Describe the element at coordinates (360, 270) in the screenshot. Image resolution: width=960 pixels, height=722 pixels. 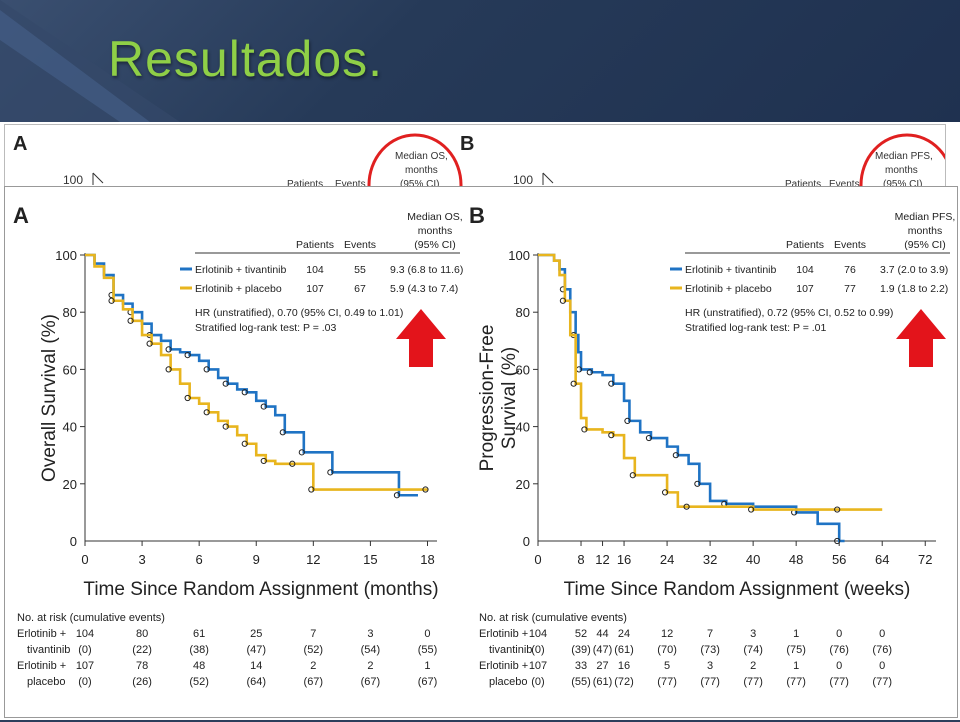
I see `legend-events: 55` at that location.